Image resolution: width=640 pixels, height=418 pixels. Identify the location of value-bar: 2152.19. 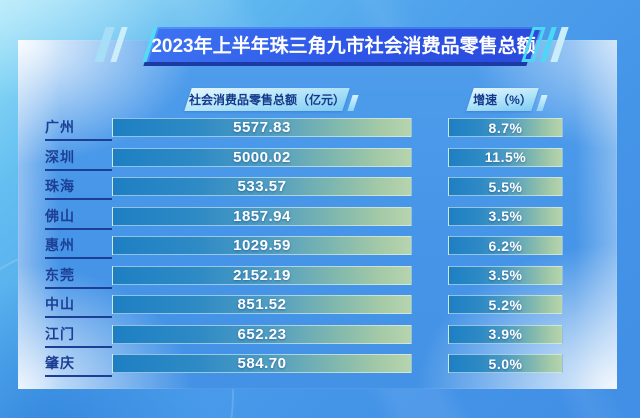
(262, 275).